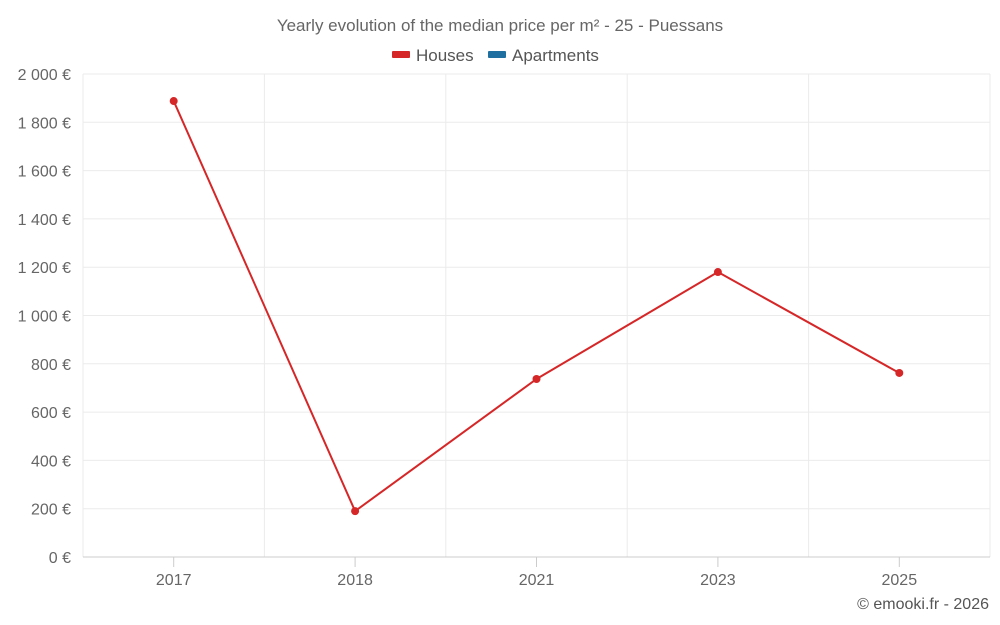 This screenshot has width=1000, height=625. What do you see at coordinates (537, 580) in the screenshot?
I see `x-tick-label: 2021` at bounding box center [537, 580].